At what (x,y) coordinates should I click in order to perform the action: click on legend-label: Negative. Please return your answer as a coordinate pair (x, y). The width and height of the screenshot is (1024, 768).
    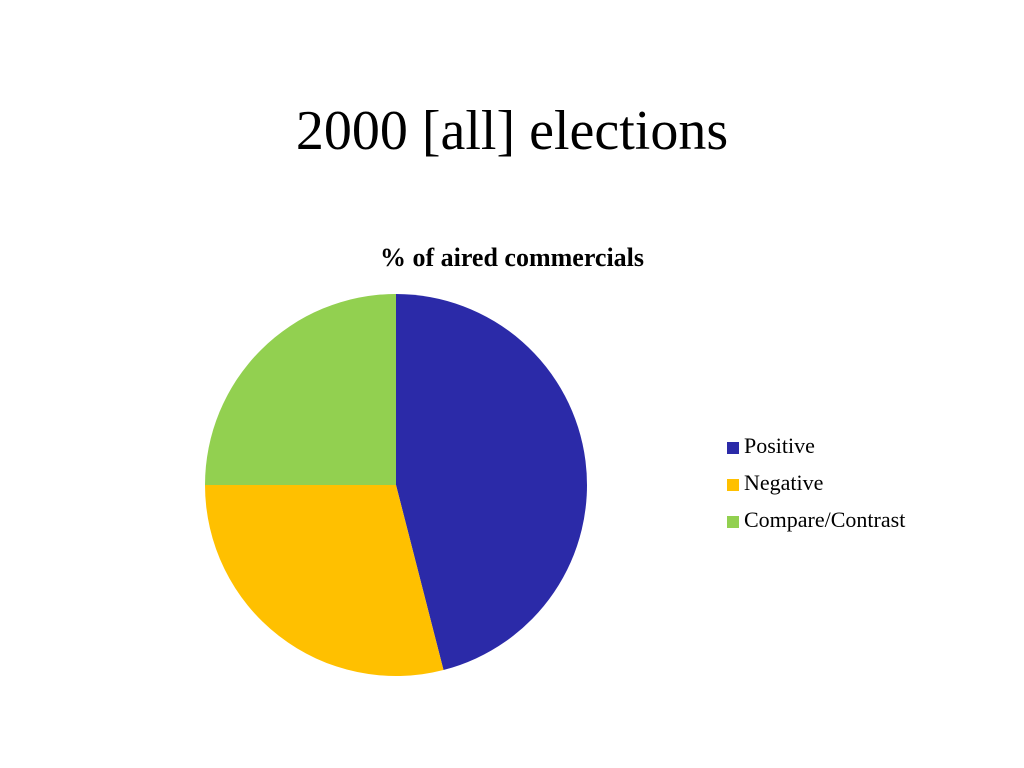
    Looking at the image, I should click on (783, 482).